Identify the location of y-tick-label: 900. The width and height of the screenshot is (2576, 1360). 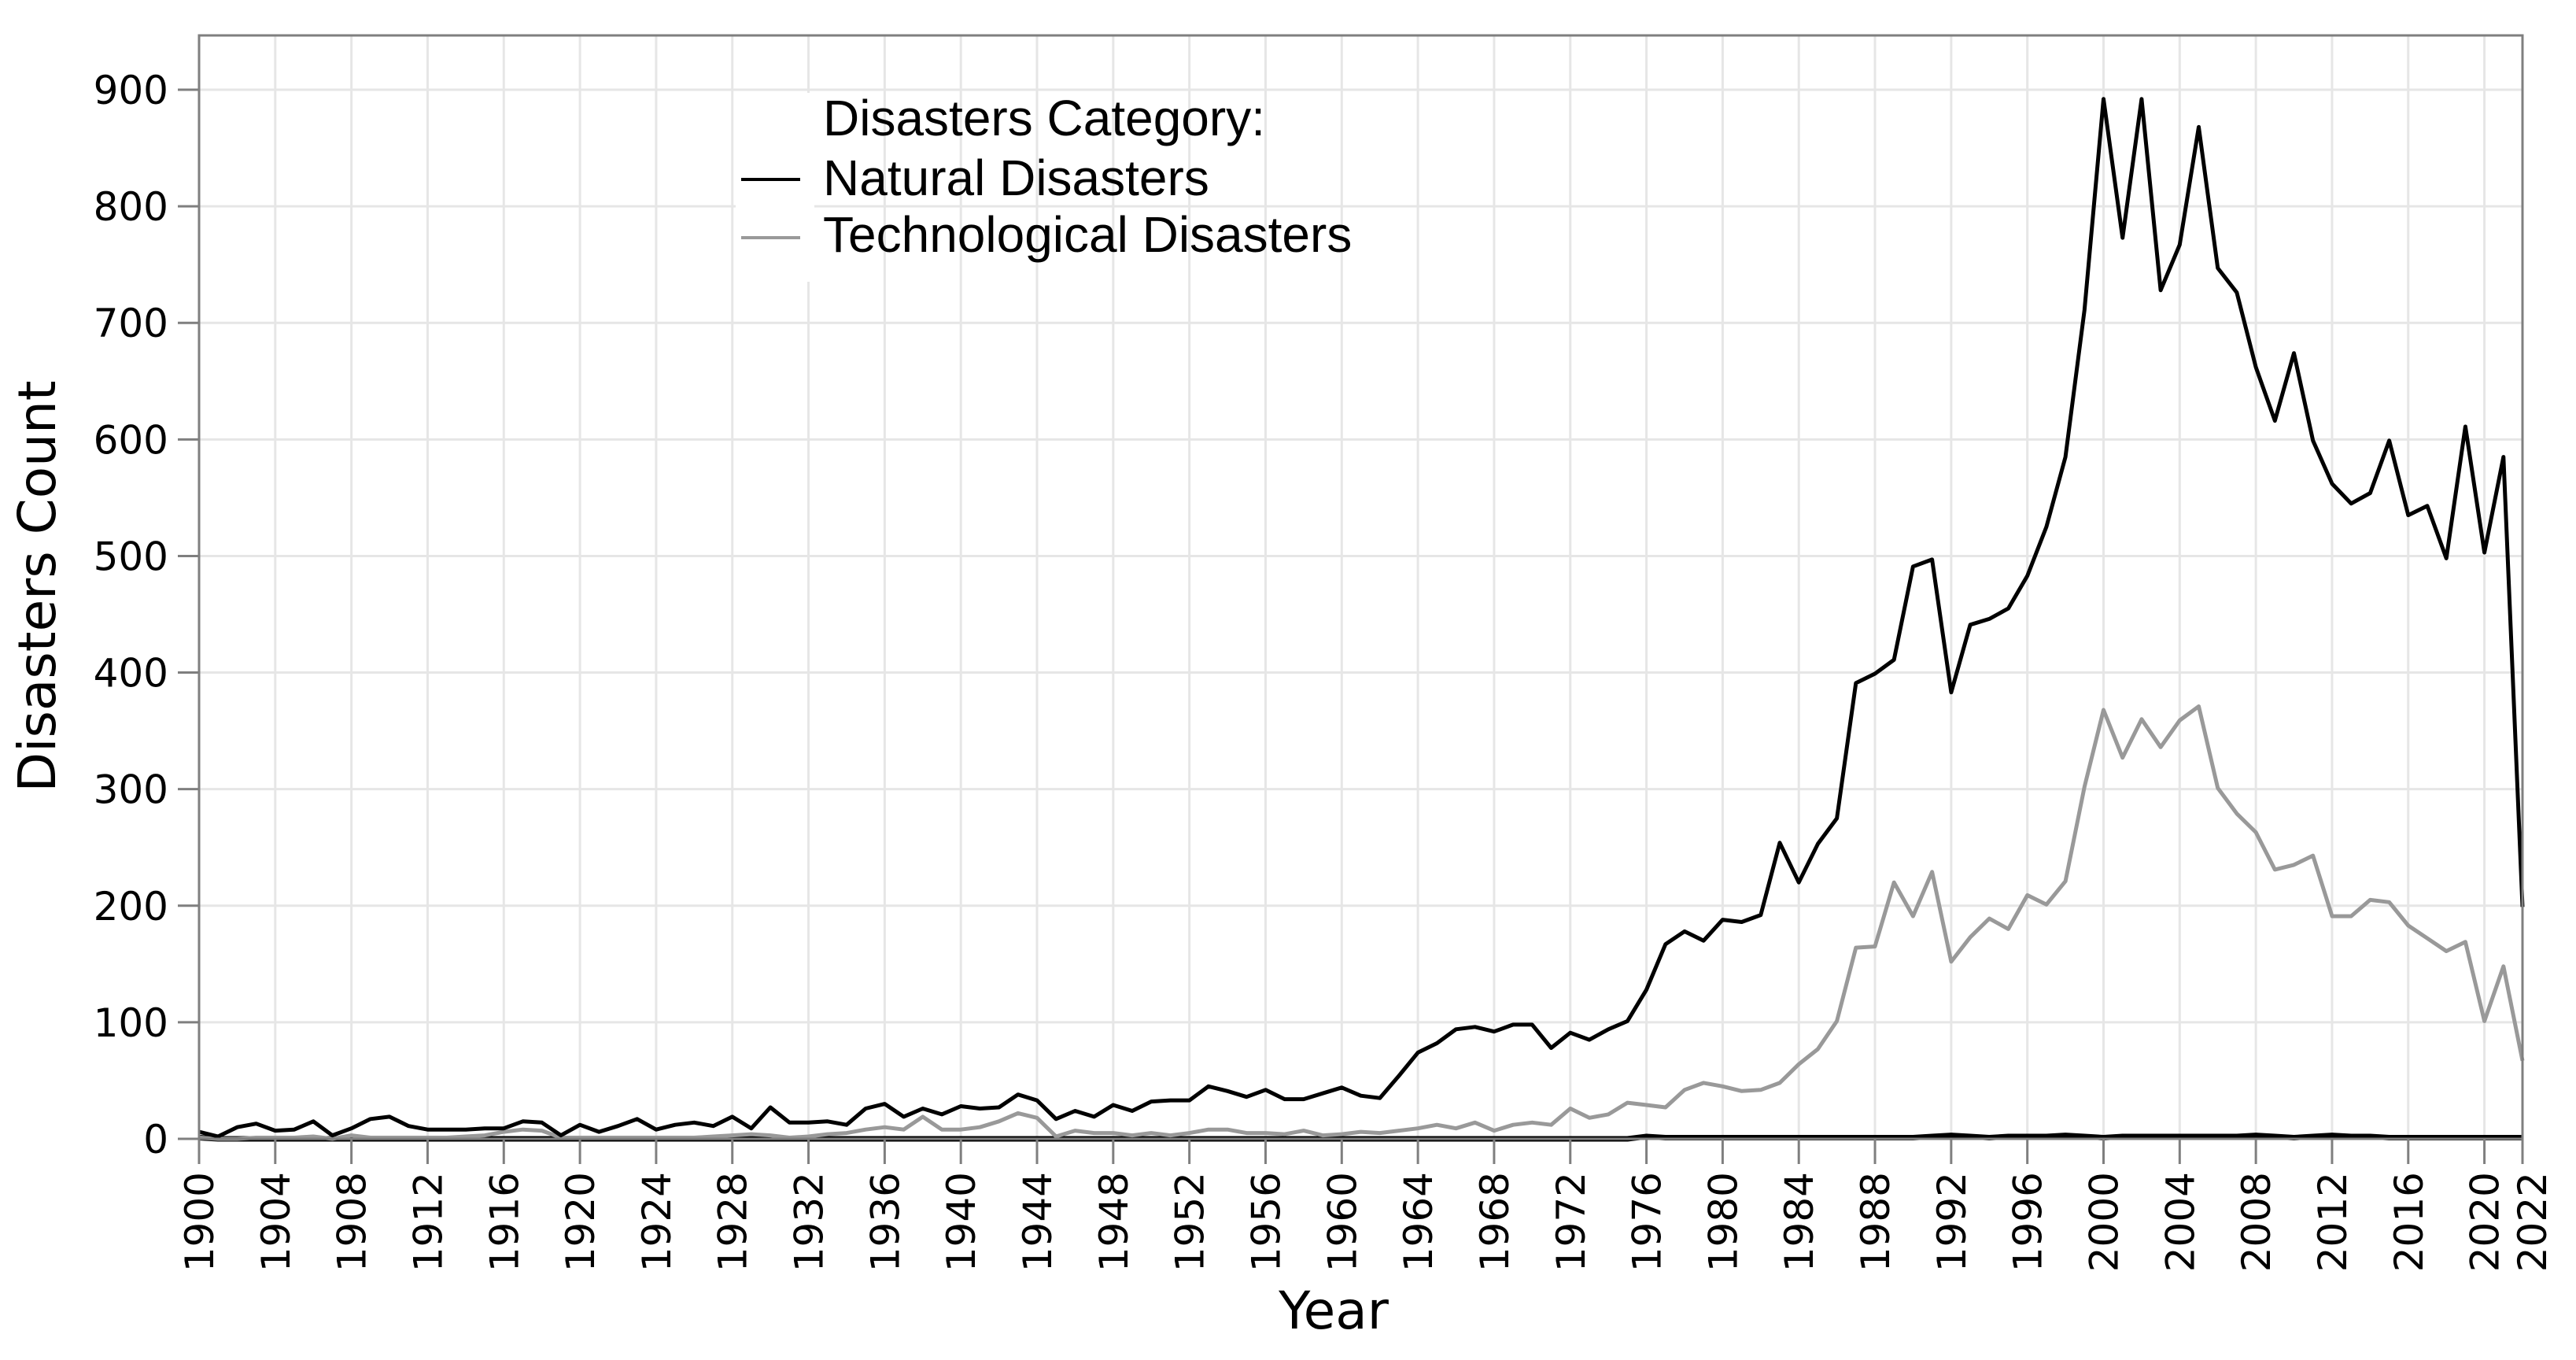
(131, 90).